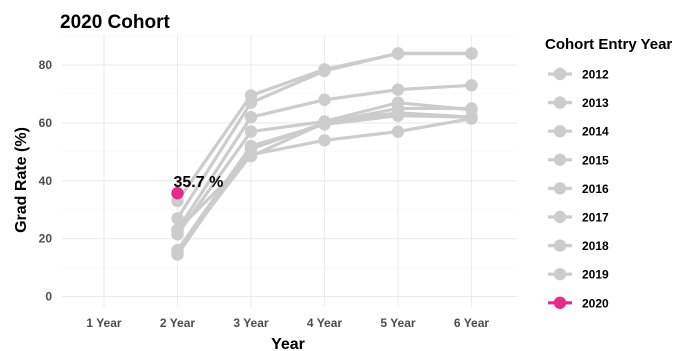  I want to click on x-tick-label: 5 Year, so click(397, 323).